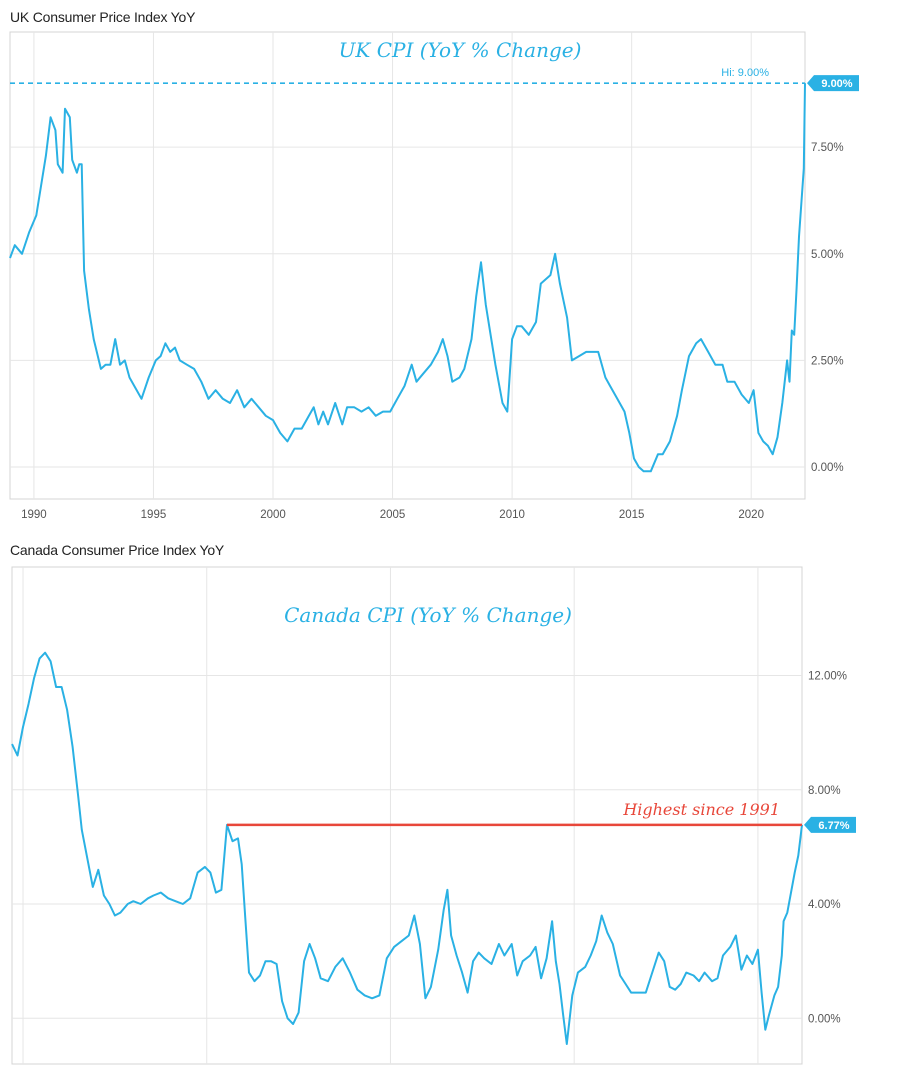  What do you see at coordinates (428, 615) in the screenshot?
I see `canada-inner-title: Canada CPI (YoY % Change)` at bounding box center [428, 615].